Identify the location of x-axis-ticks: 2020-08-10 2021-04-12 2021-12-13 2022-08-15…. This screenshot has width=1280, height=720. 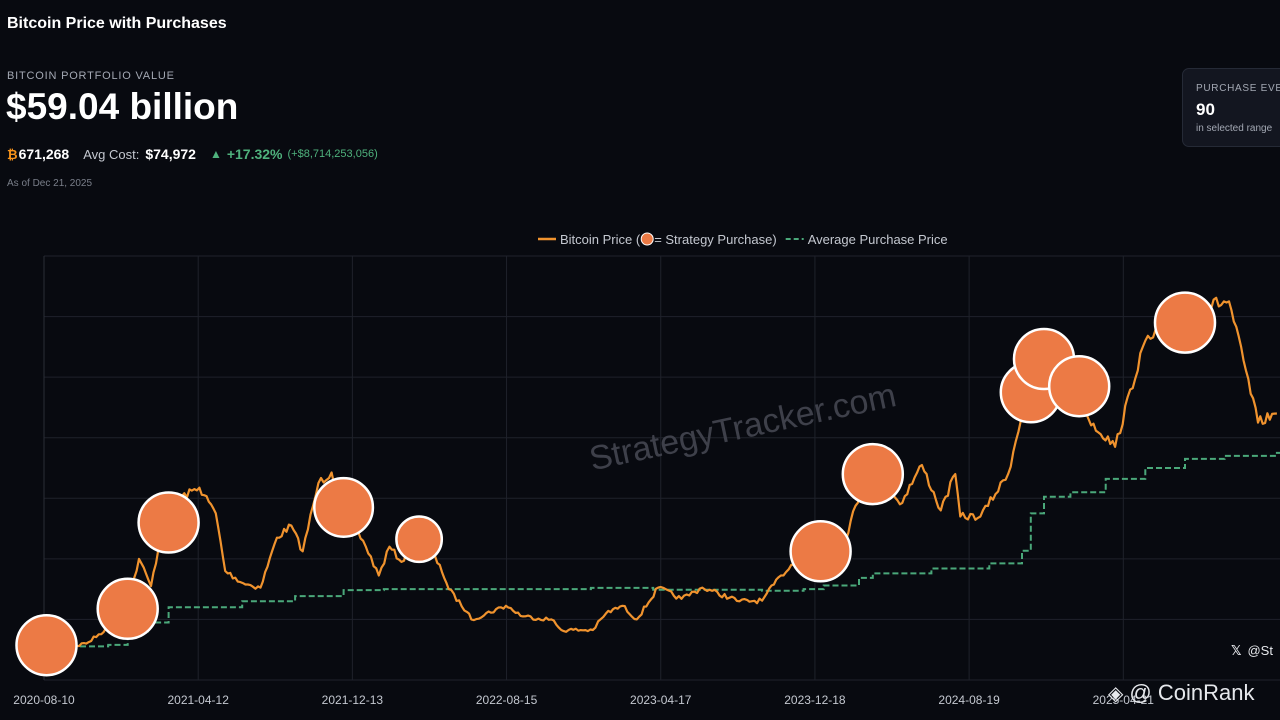
(583, 700).